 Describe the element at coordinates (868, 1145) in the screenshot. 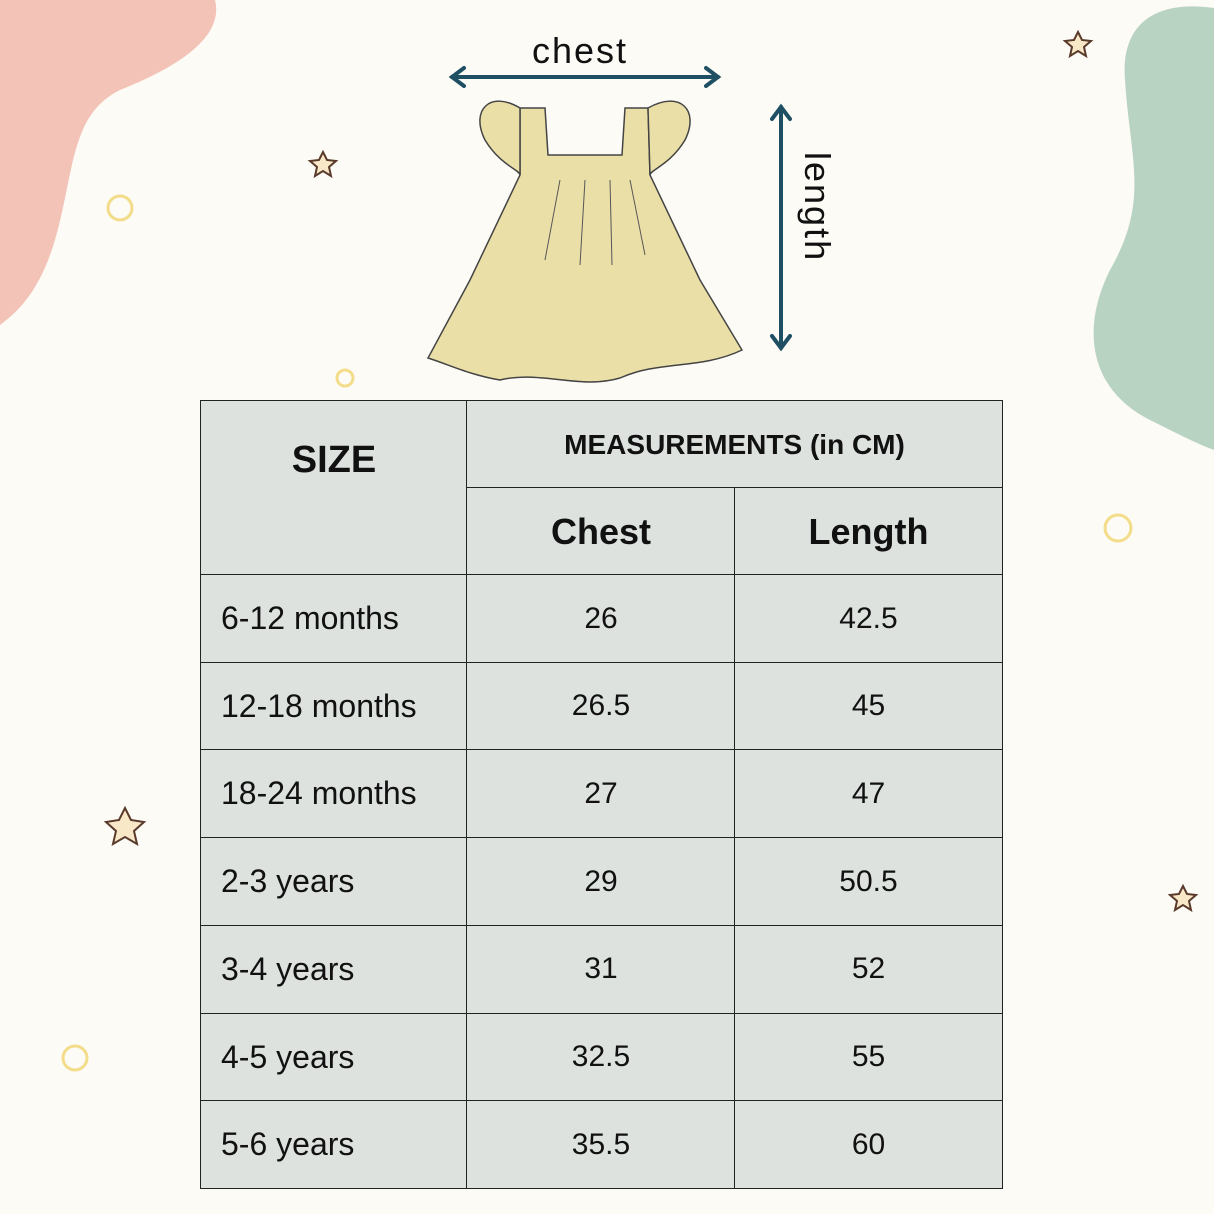

I see `length-cell: 60` at that location.